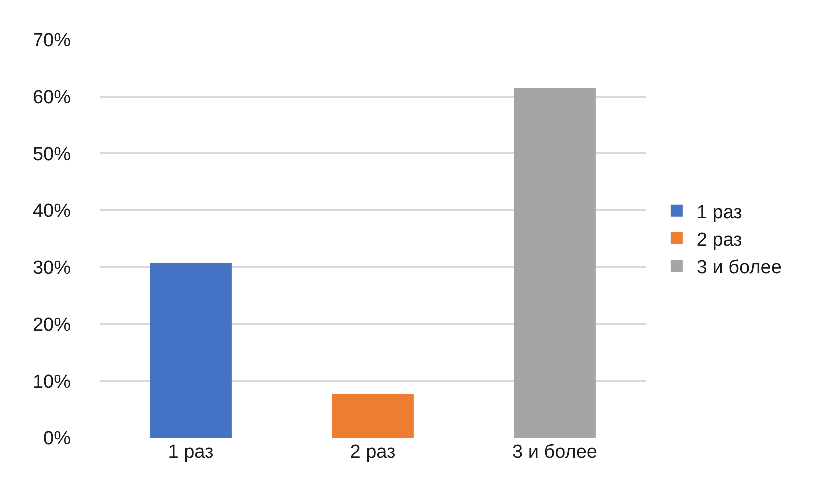 The height and width of the screenshot is (493, 836). What do you see at coordinates (719, 213) in the screenshot?
I see `legend-label: 1 раз` at bounding box center [719, 213].